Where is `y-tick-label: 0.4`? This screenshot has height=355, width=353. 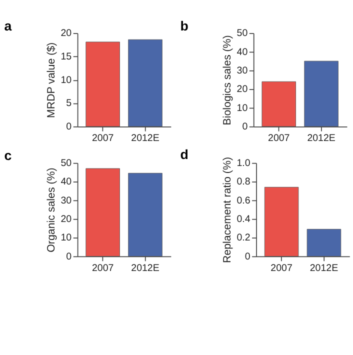
y-tick-label: 0.4 is located at coordinates (243, 220).